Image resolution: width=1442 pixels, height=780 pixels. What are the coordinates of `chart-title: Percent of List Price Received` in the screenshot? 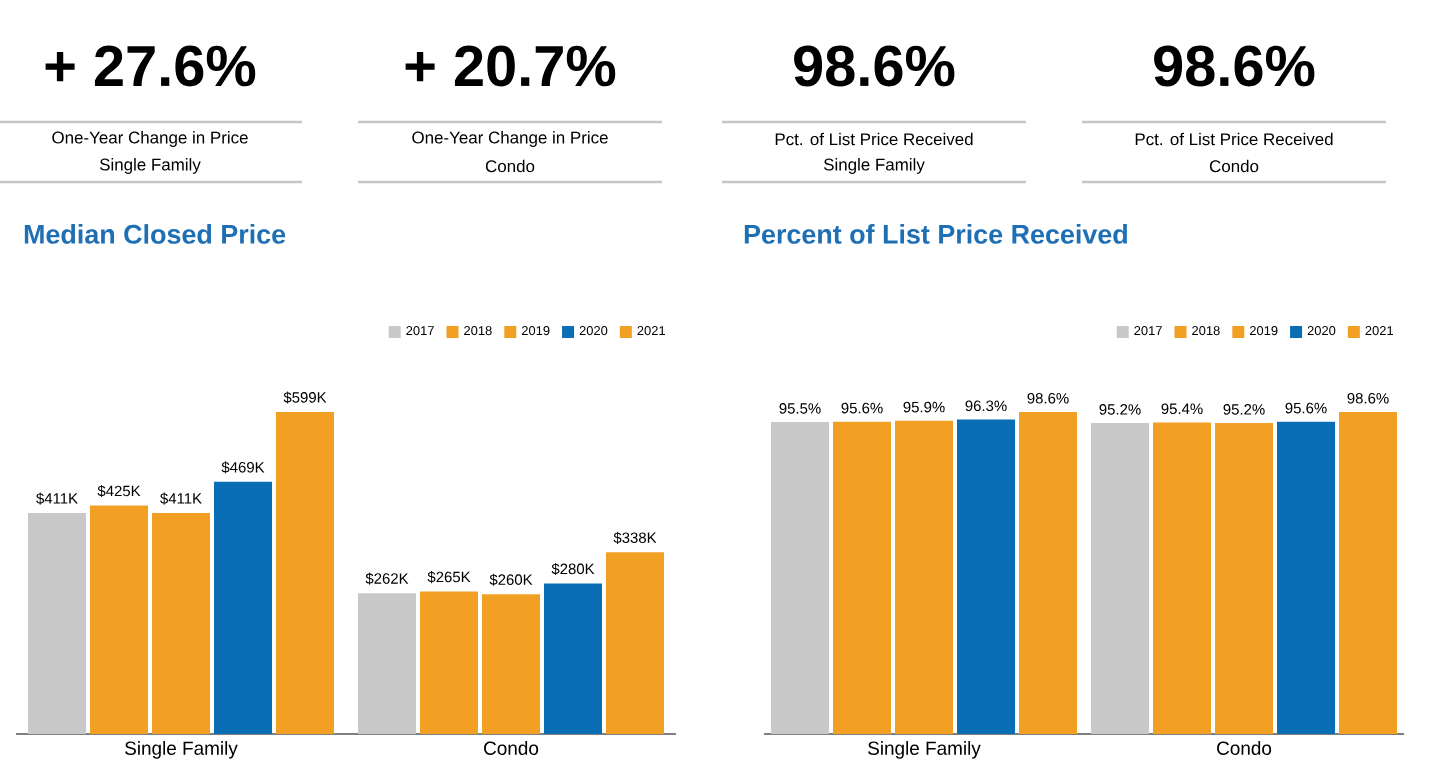 It's located at (935, 234).